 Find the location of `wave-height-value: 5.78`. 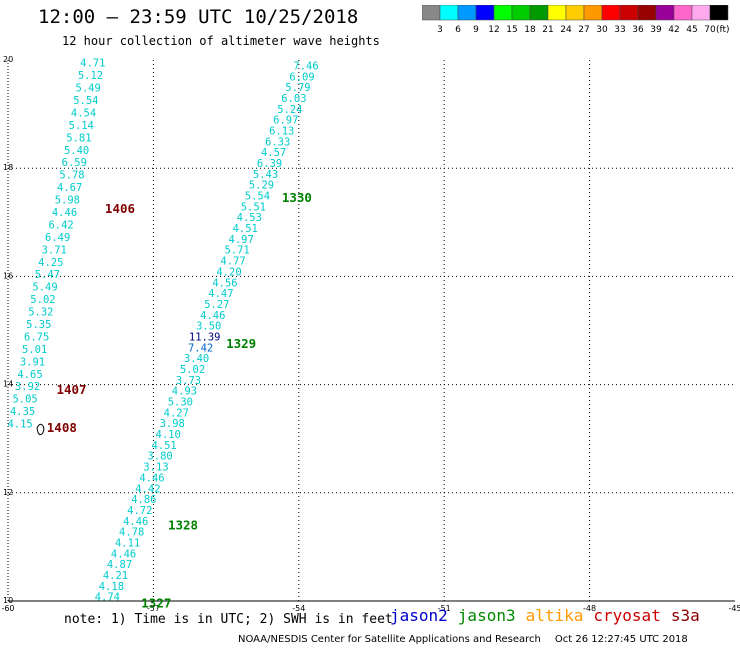

wave-height-value: 5.78 is located at coordinates (71, 176).